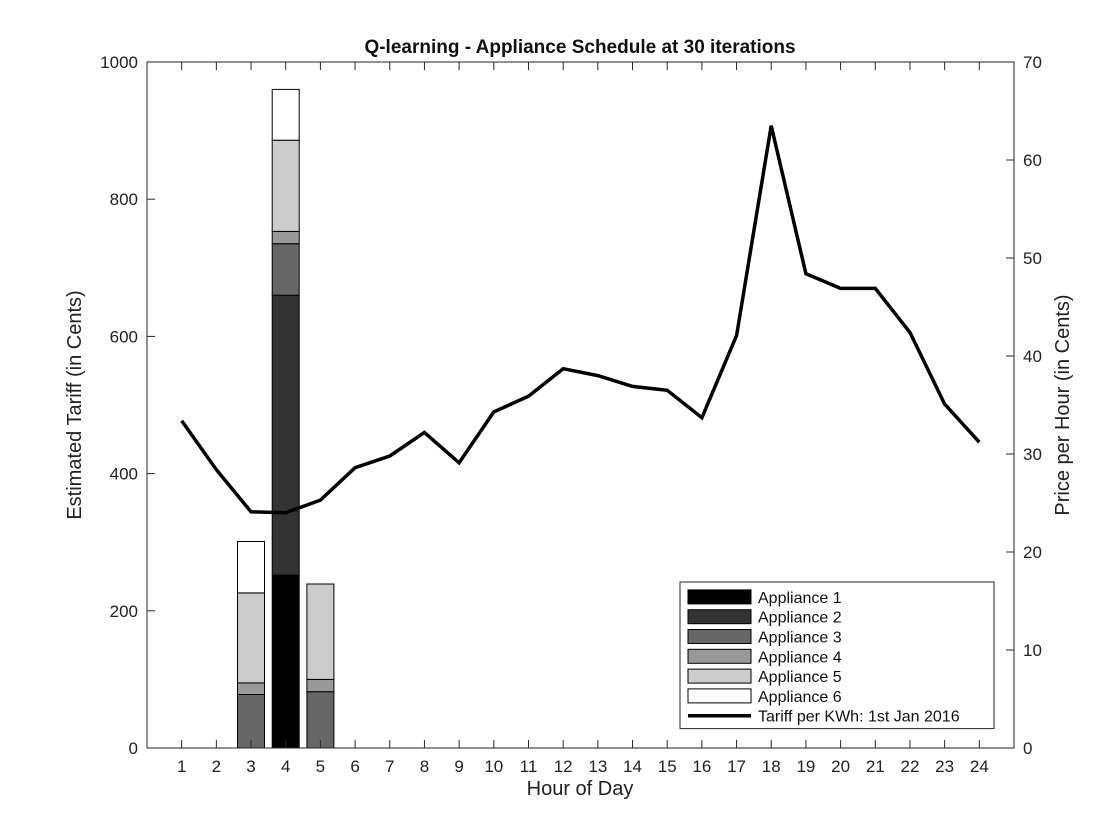 Image resolution: width=1120 pixels, height=840 pixels. Describe the element at coordinates (736, 766) in the screenshot. I see `x-tick-label: 17` at that location.